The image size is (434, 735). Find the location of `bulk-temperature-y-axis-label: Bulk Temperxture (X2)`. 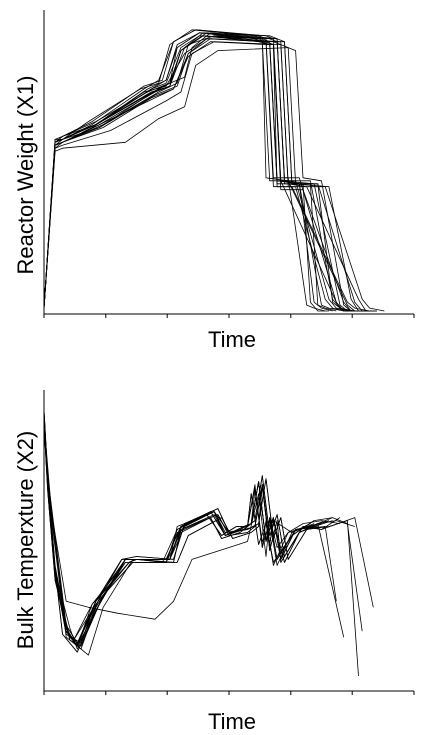

bulk-temperature-y-axis-label: Bulk Temperxture (X2) is located at coordinates (25, 540).